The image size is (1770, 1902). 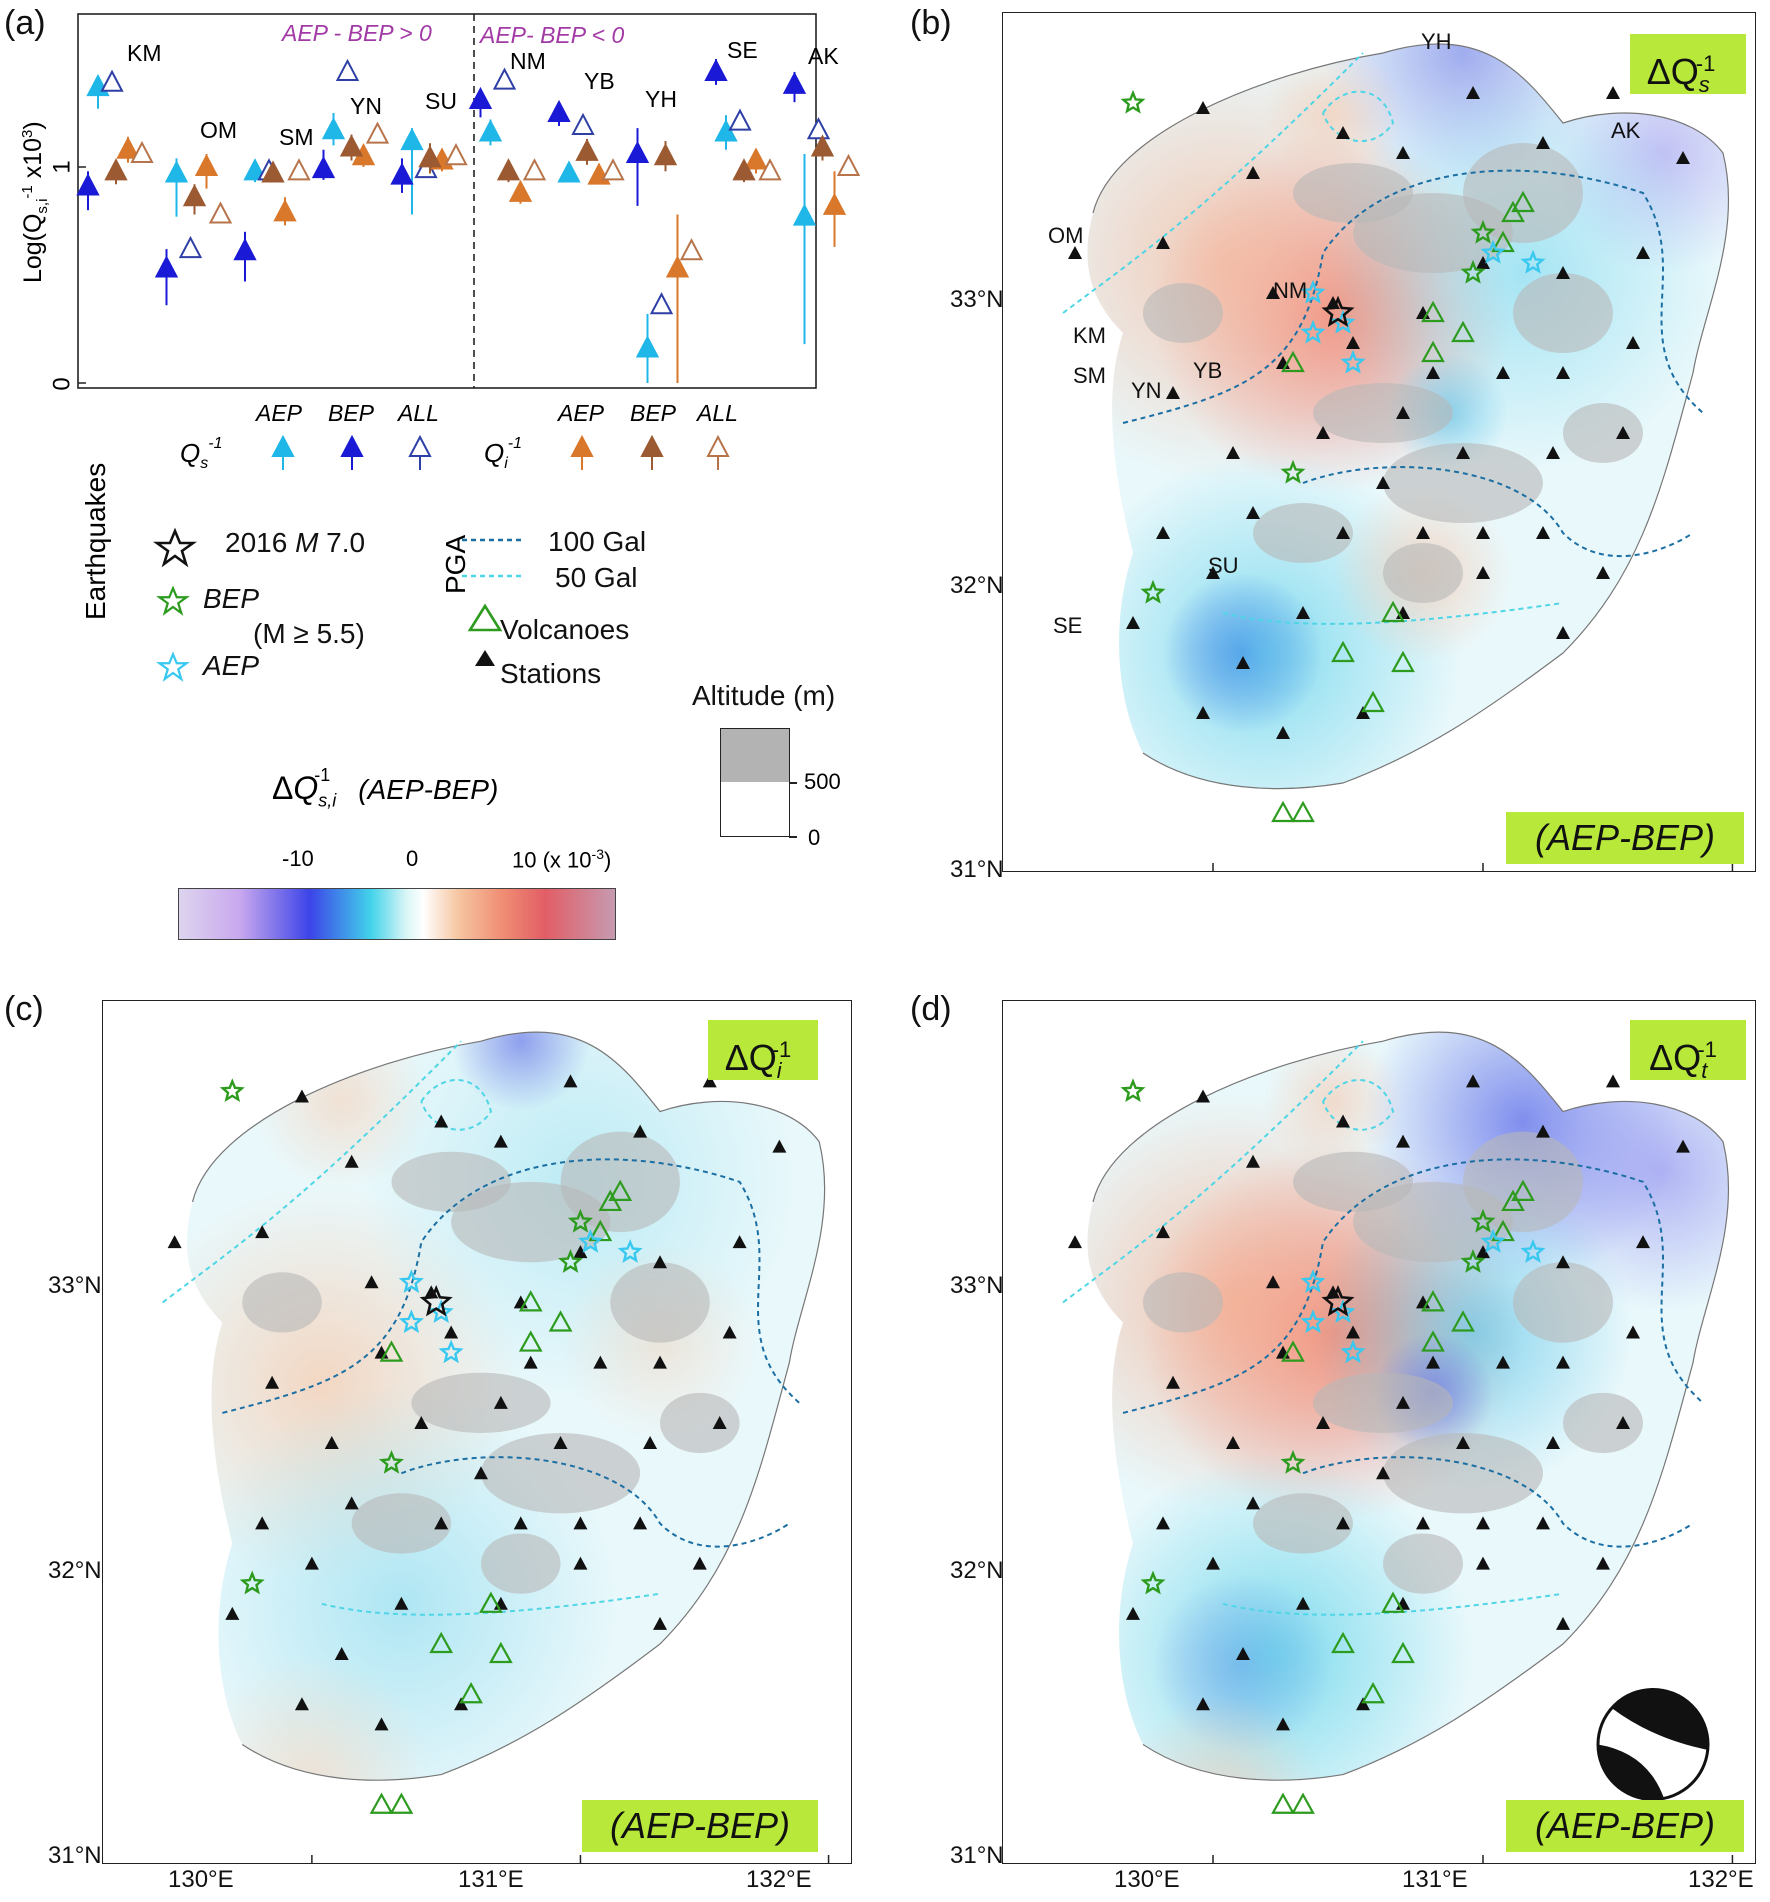 What do you see at coordinates (1207, 370) in the screenshot?
I see `map-station-label: YB` at bounding box center [1207, 370].